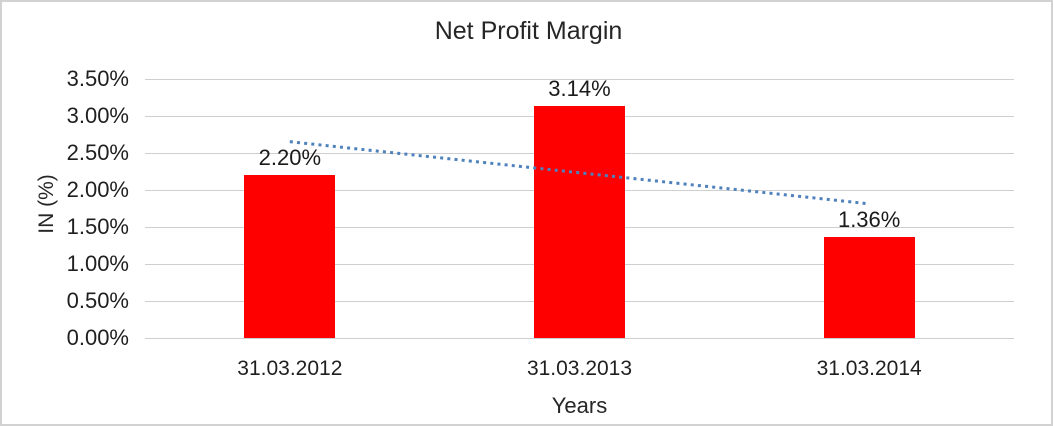 Image resolution: width=1053 pixels, height=426 pixels. I want to click on x-tick-label: 31.03.2012, so click(290, 368).